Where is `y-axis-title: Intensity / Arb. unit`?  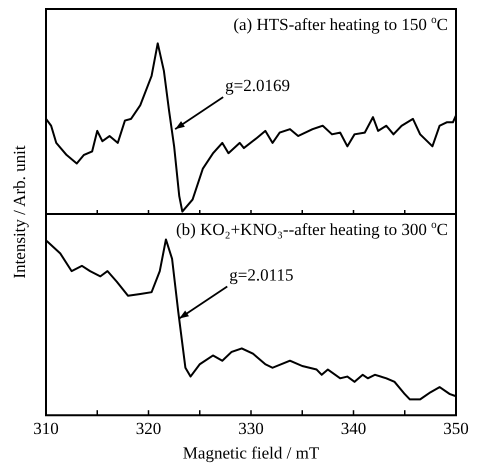
y-axis-title: Intensity / Arb. unit is located at coordinates (20, 212).